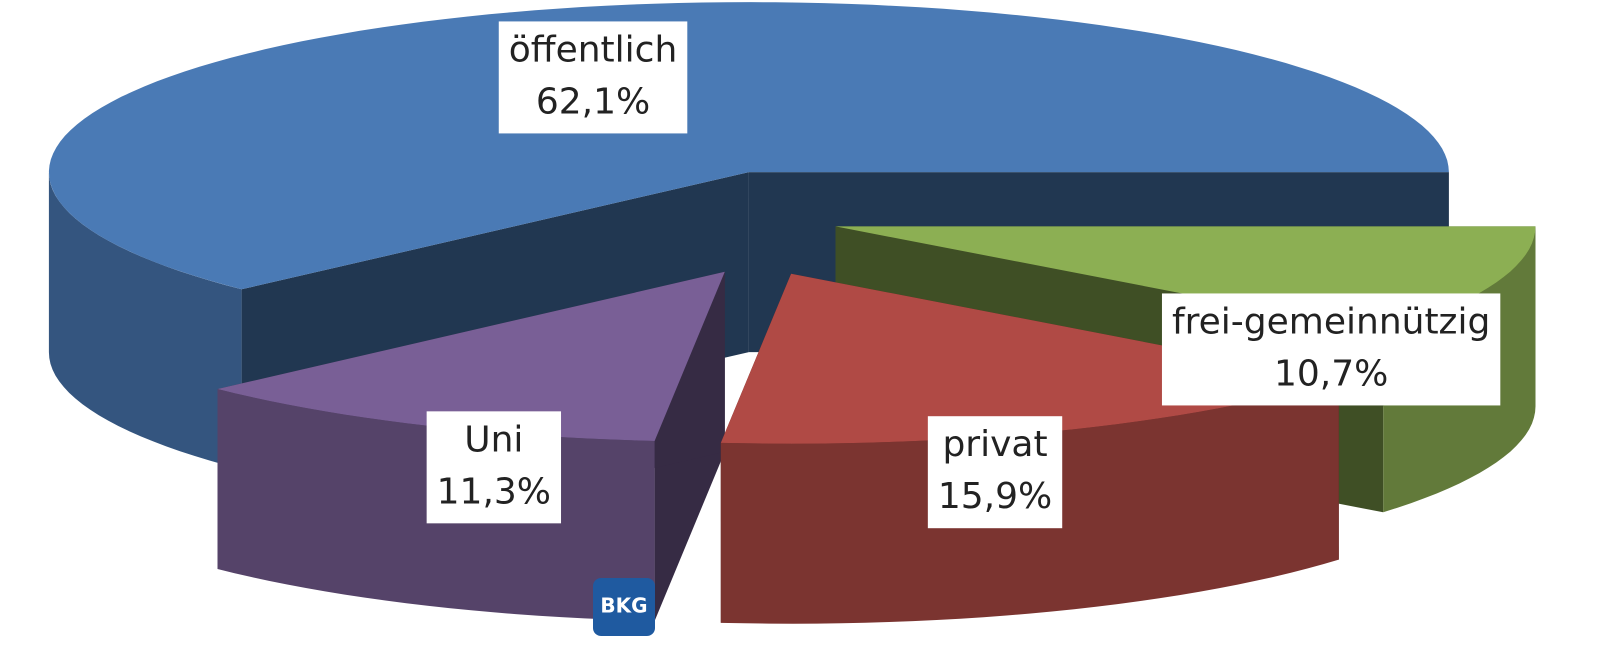  I want to click on label-name: Uni, so click(493, 439).